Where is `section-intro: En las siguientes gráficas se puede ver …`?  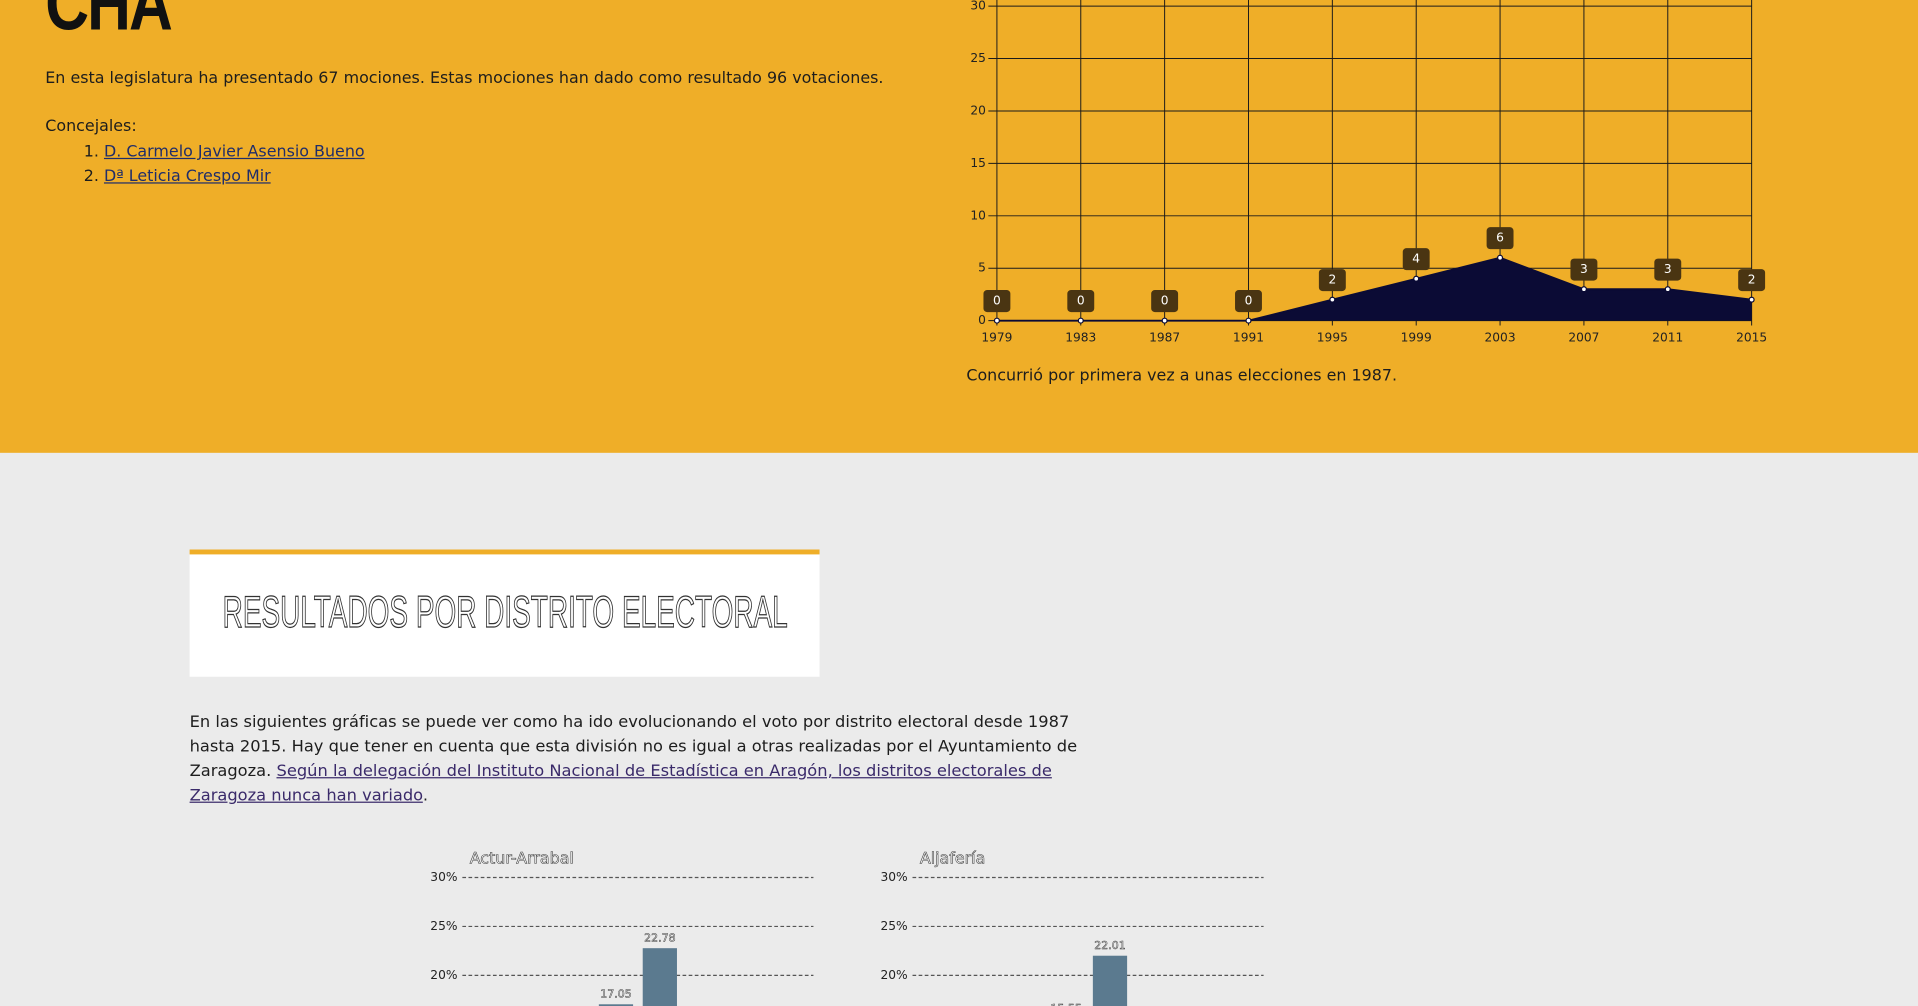 section-intro: En las siguientes gráficas se puede ver … is located at coordinates (642, 760).